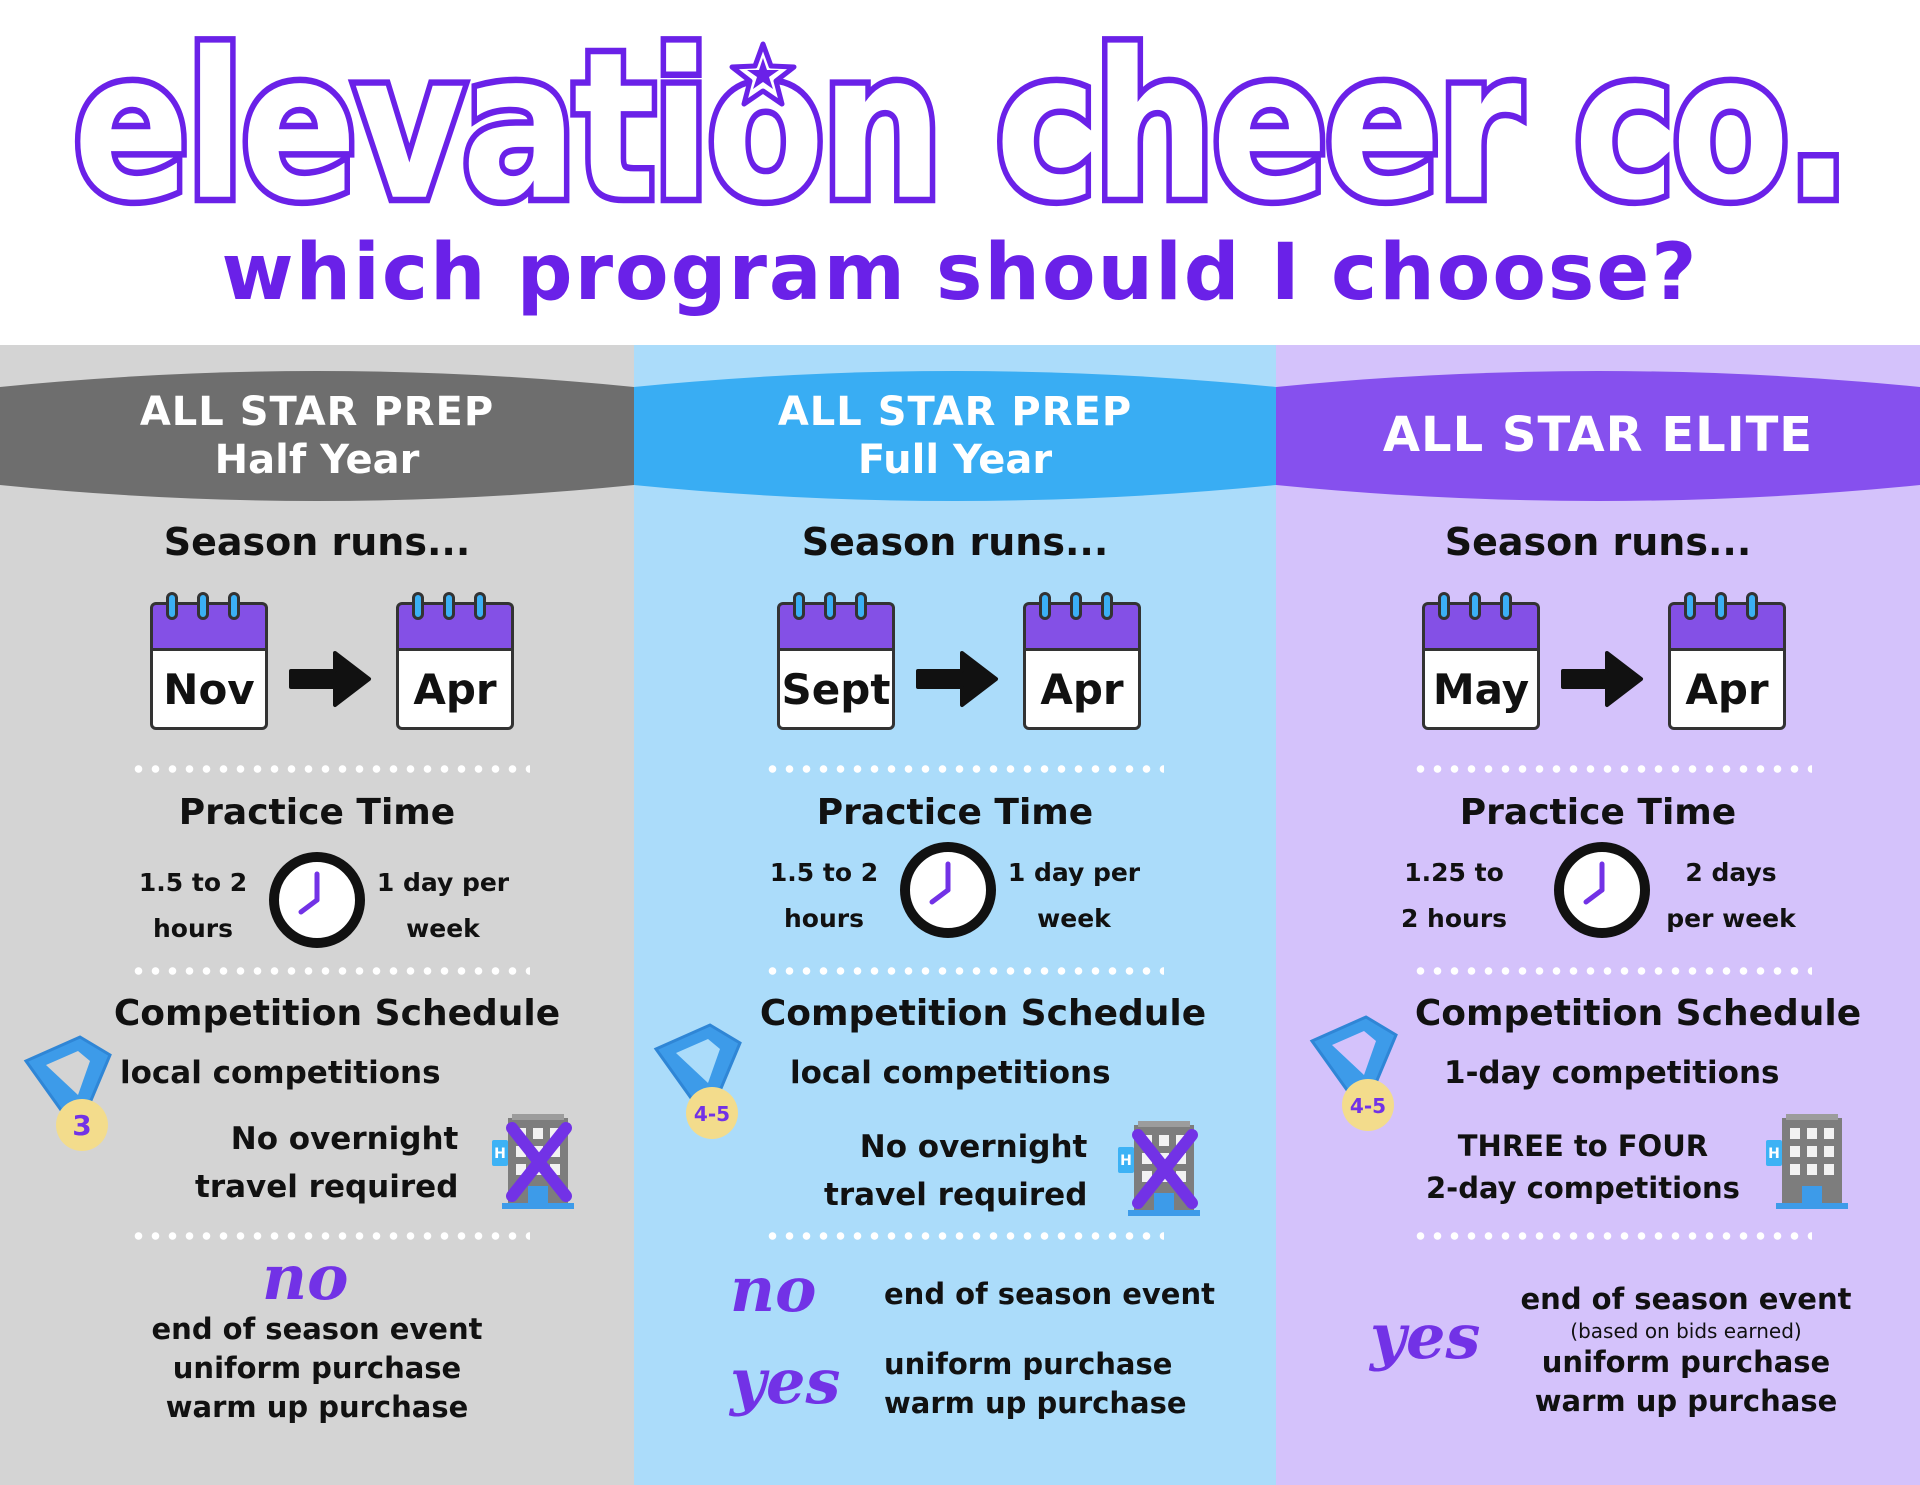  What do you see at coordinates (1686, 1331) in the screenshot?
I see `bids-note: (based on bids earned)` at bounding box center [1686, 1331].